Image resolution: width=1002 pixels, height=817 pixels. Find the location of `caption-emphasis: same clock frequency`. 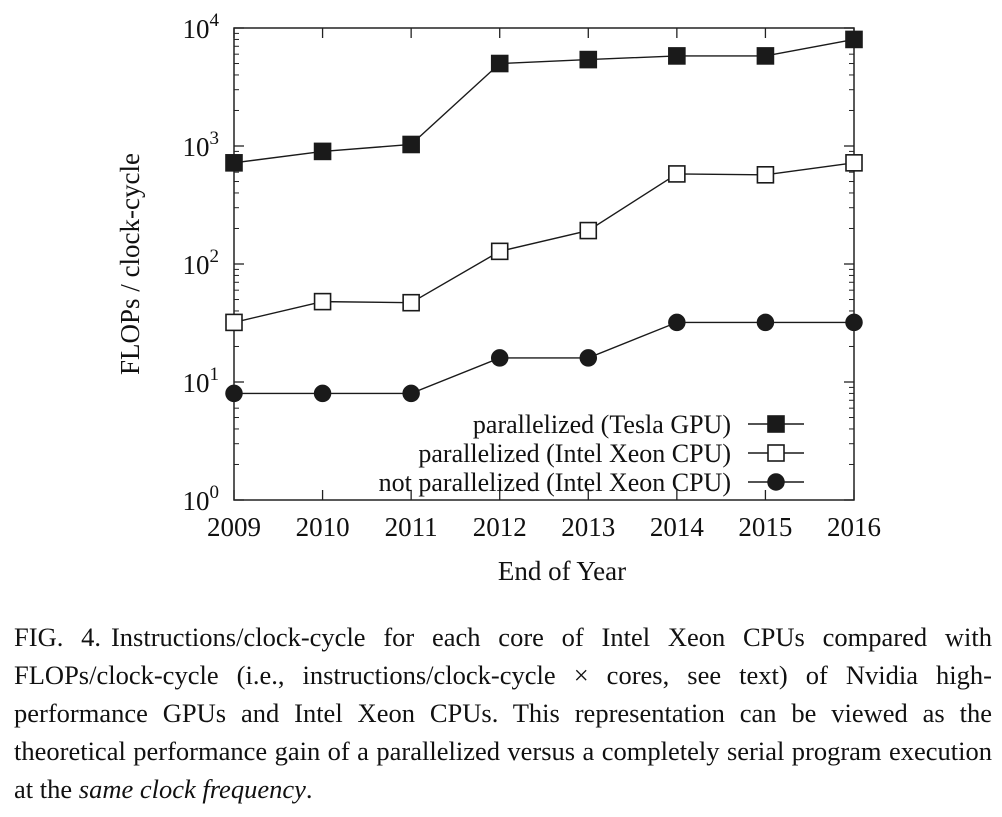

caption-emphasis: same clock frequency is located at coordinates (192, 789).